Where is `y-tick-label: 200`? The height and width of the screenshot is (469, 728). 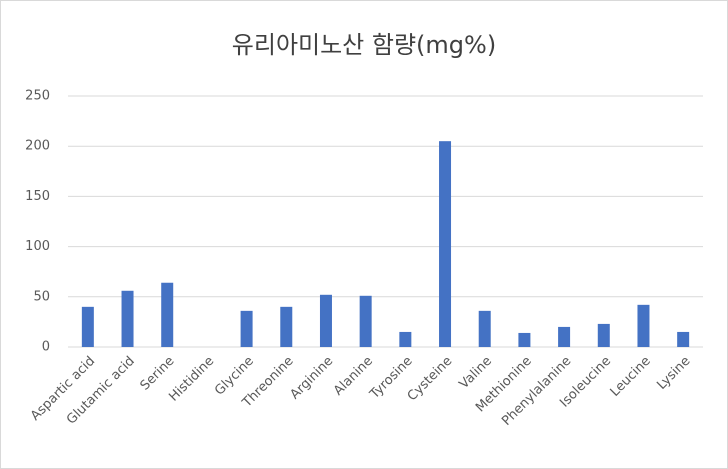
y-tick-label: 200 is located at coordinates (37, 146).